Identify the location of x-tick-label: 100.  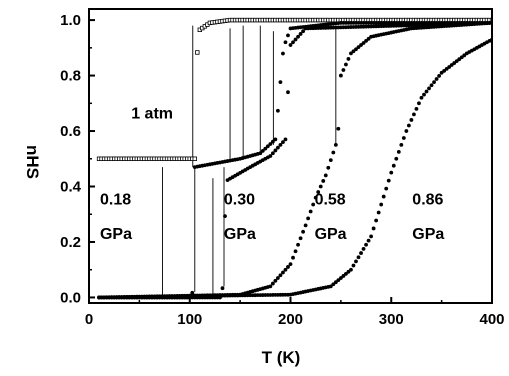
(189, 319).